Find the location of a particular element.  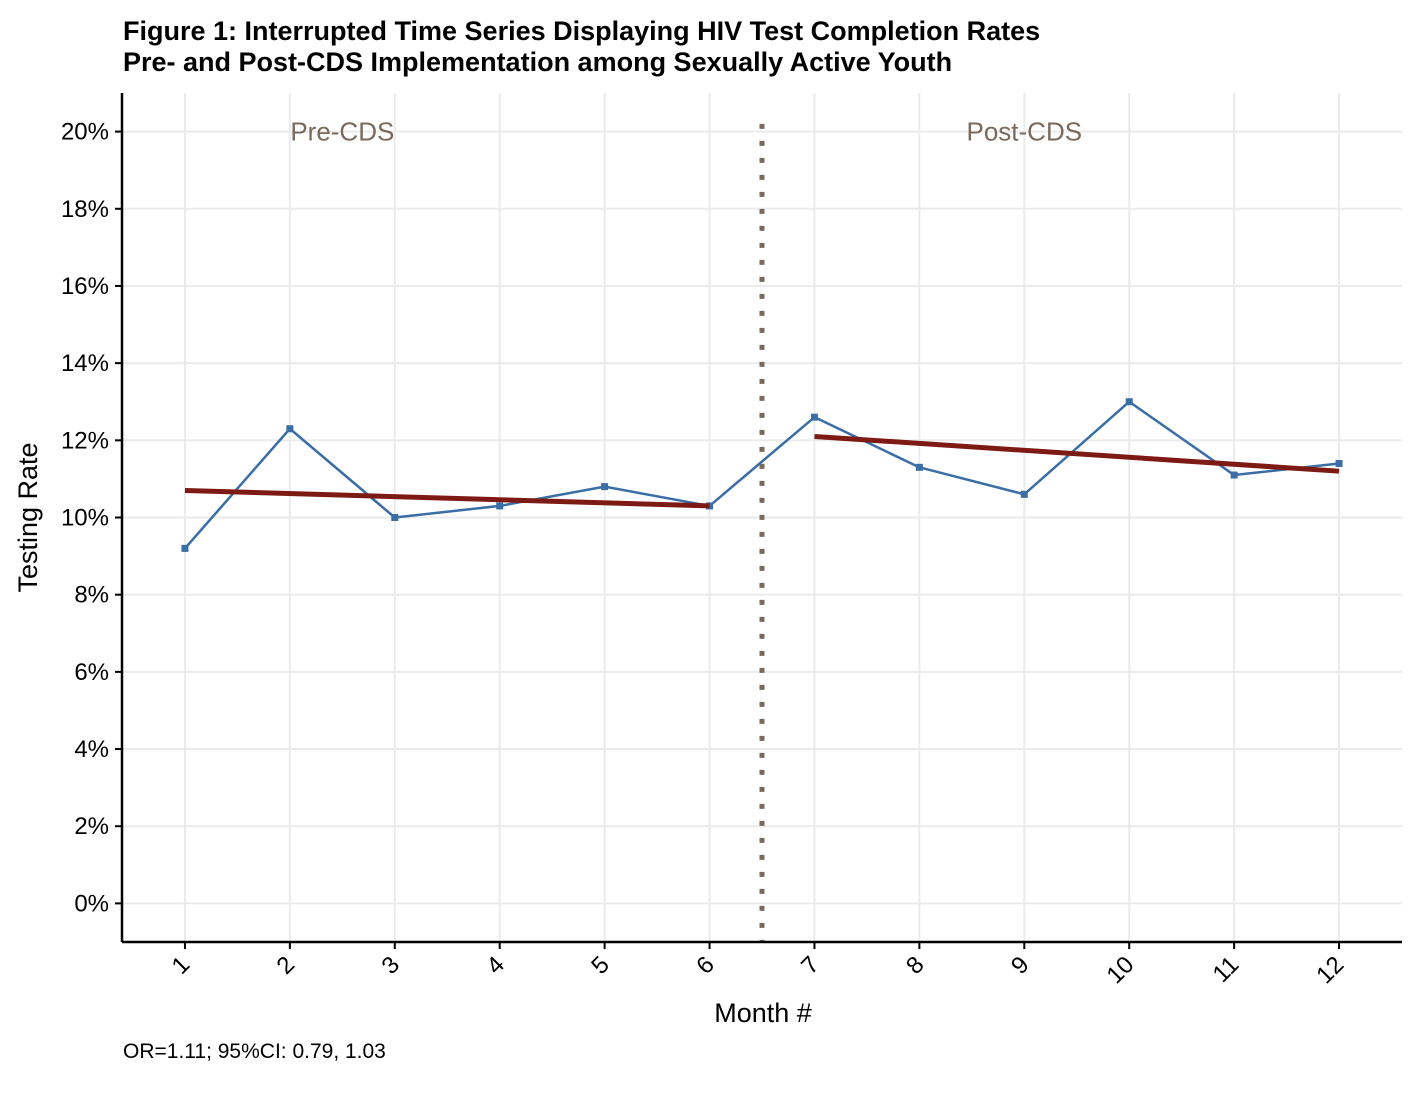

x-tick-label-0: 1 is located at coordinates (181, 965).